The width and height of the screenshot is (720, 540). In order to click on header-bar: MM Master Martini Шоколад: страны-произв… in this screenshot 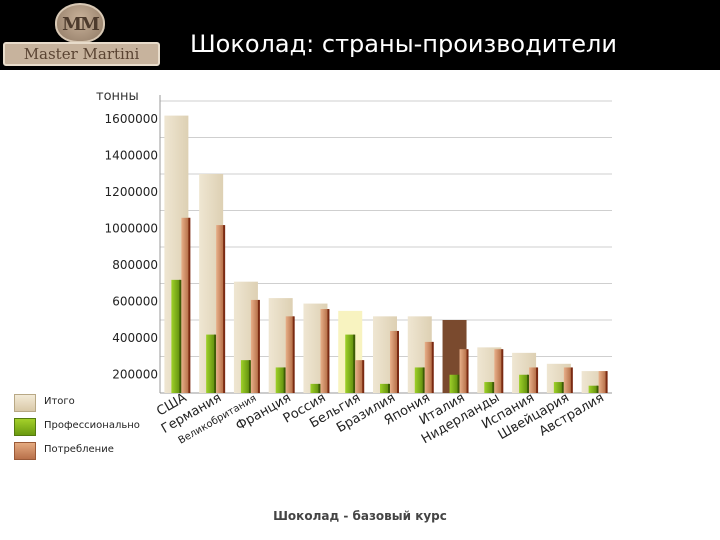, I will do `click(360, 35)`.